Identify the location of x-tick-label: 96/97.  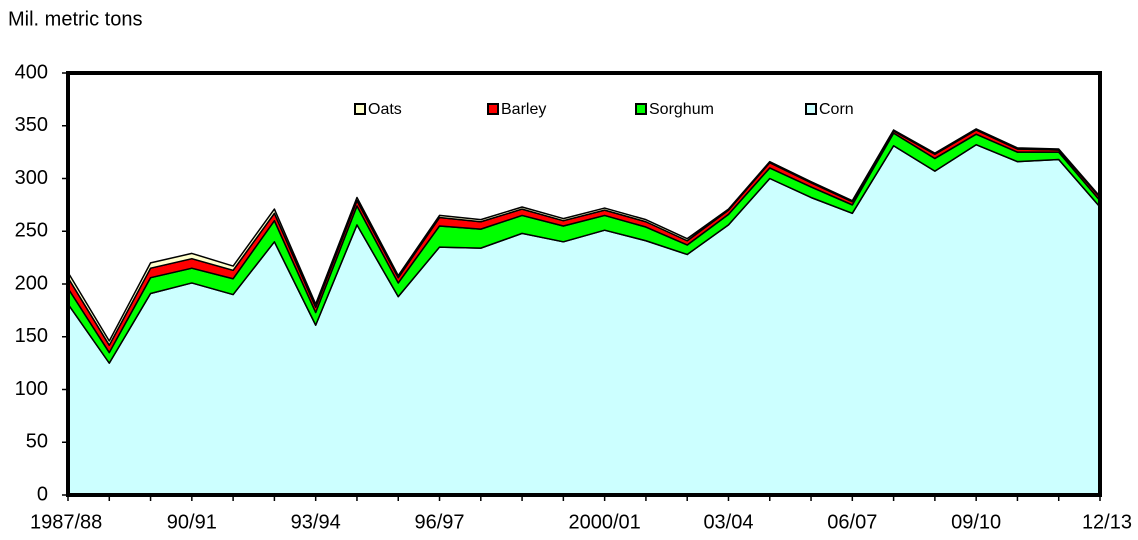
(439, 522).